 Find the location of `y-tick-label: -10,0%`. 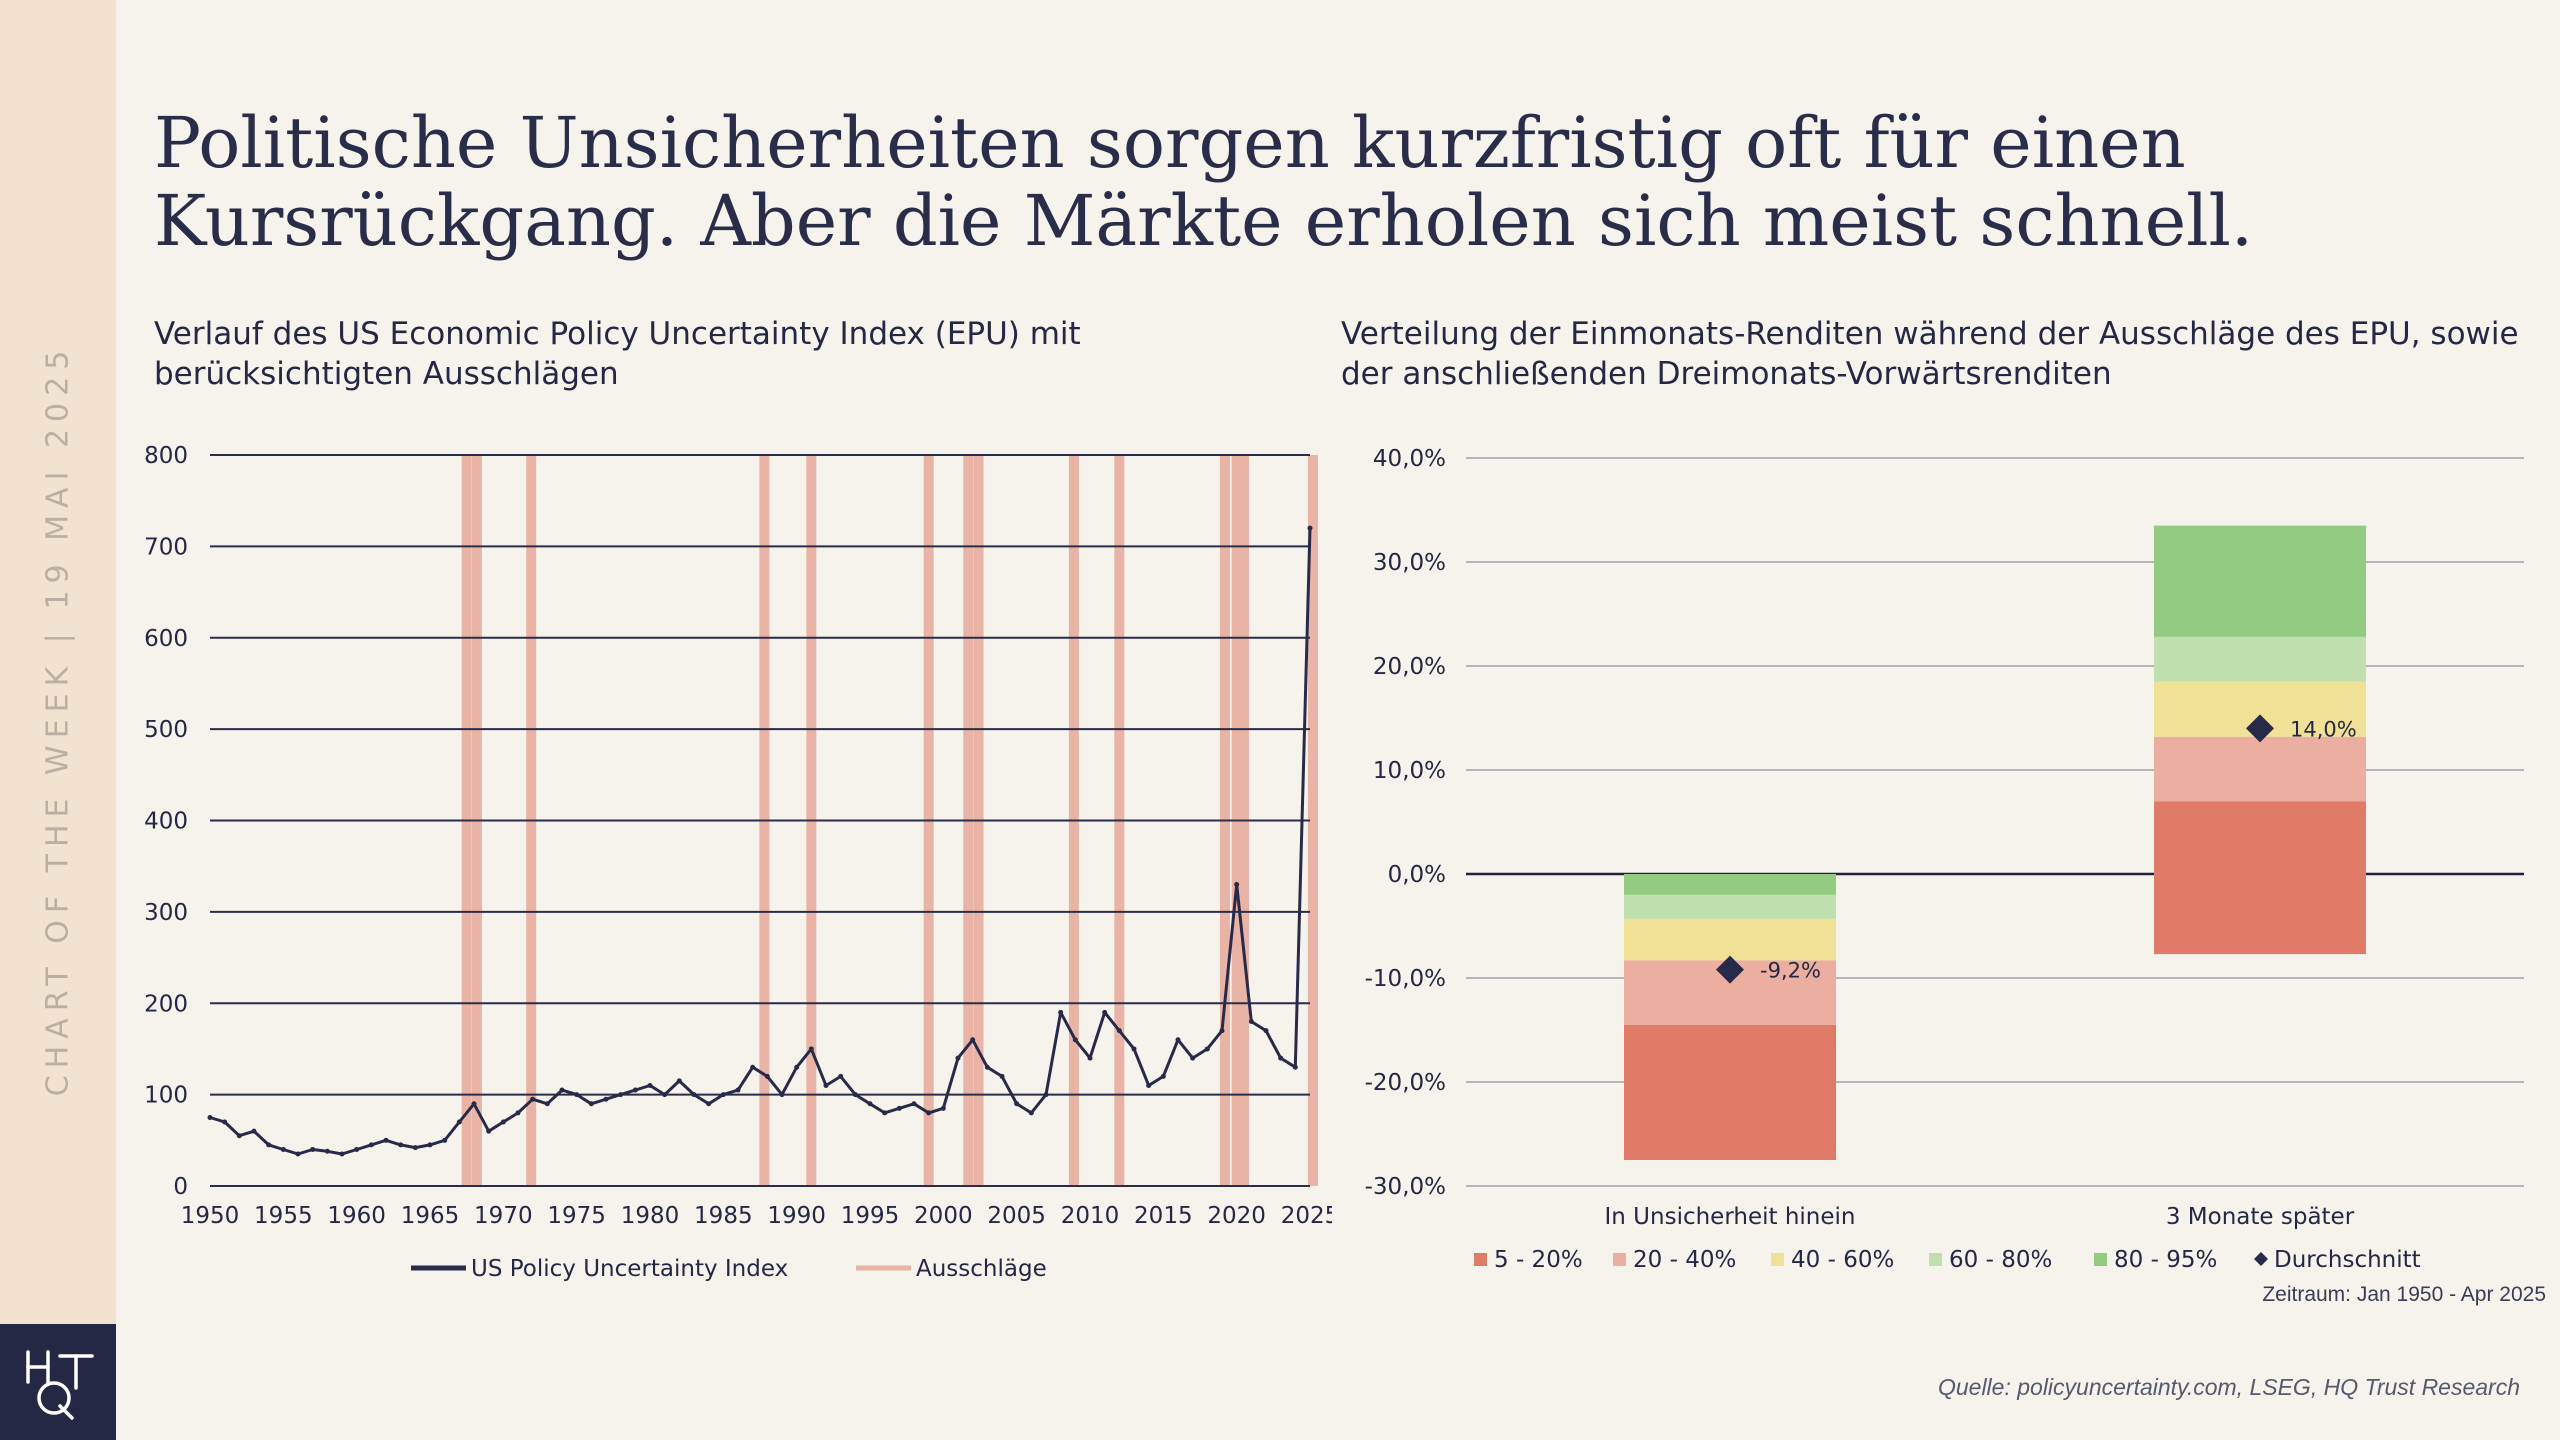

y-tick-label: -10,0% is located at coordinates (1405, 979).